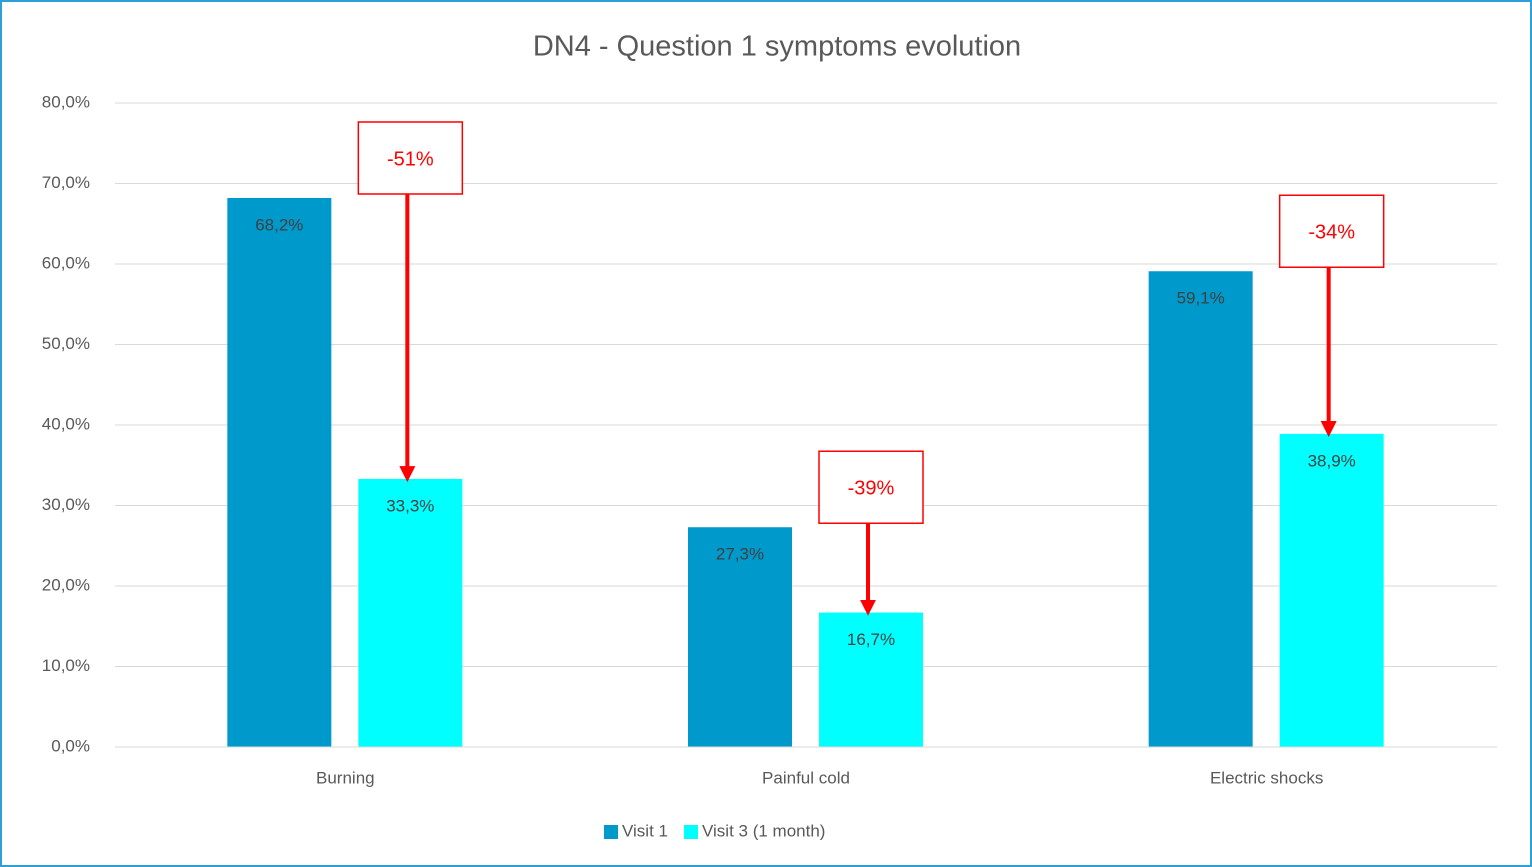  I want to click on data-label: 59,1%, so click(1201, 298).